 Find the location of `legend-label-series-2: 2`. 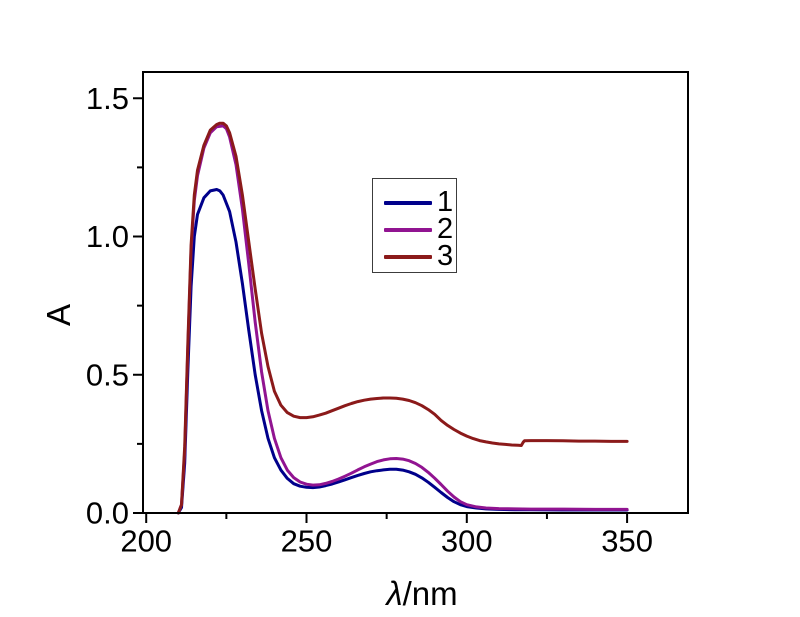

legend-label-series-2: 2 is located at coordinates (445, 229).